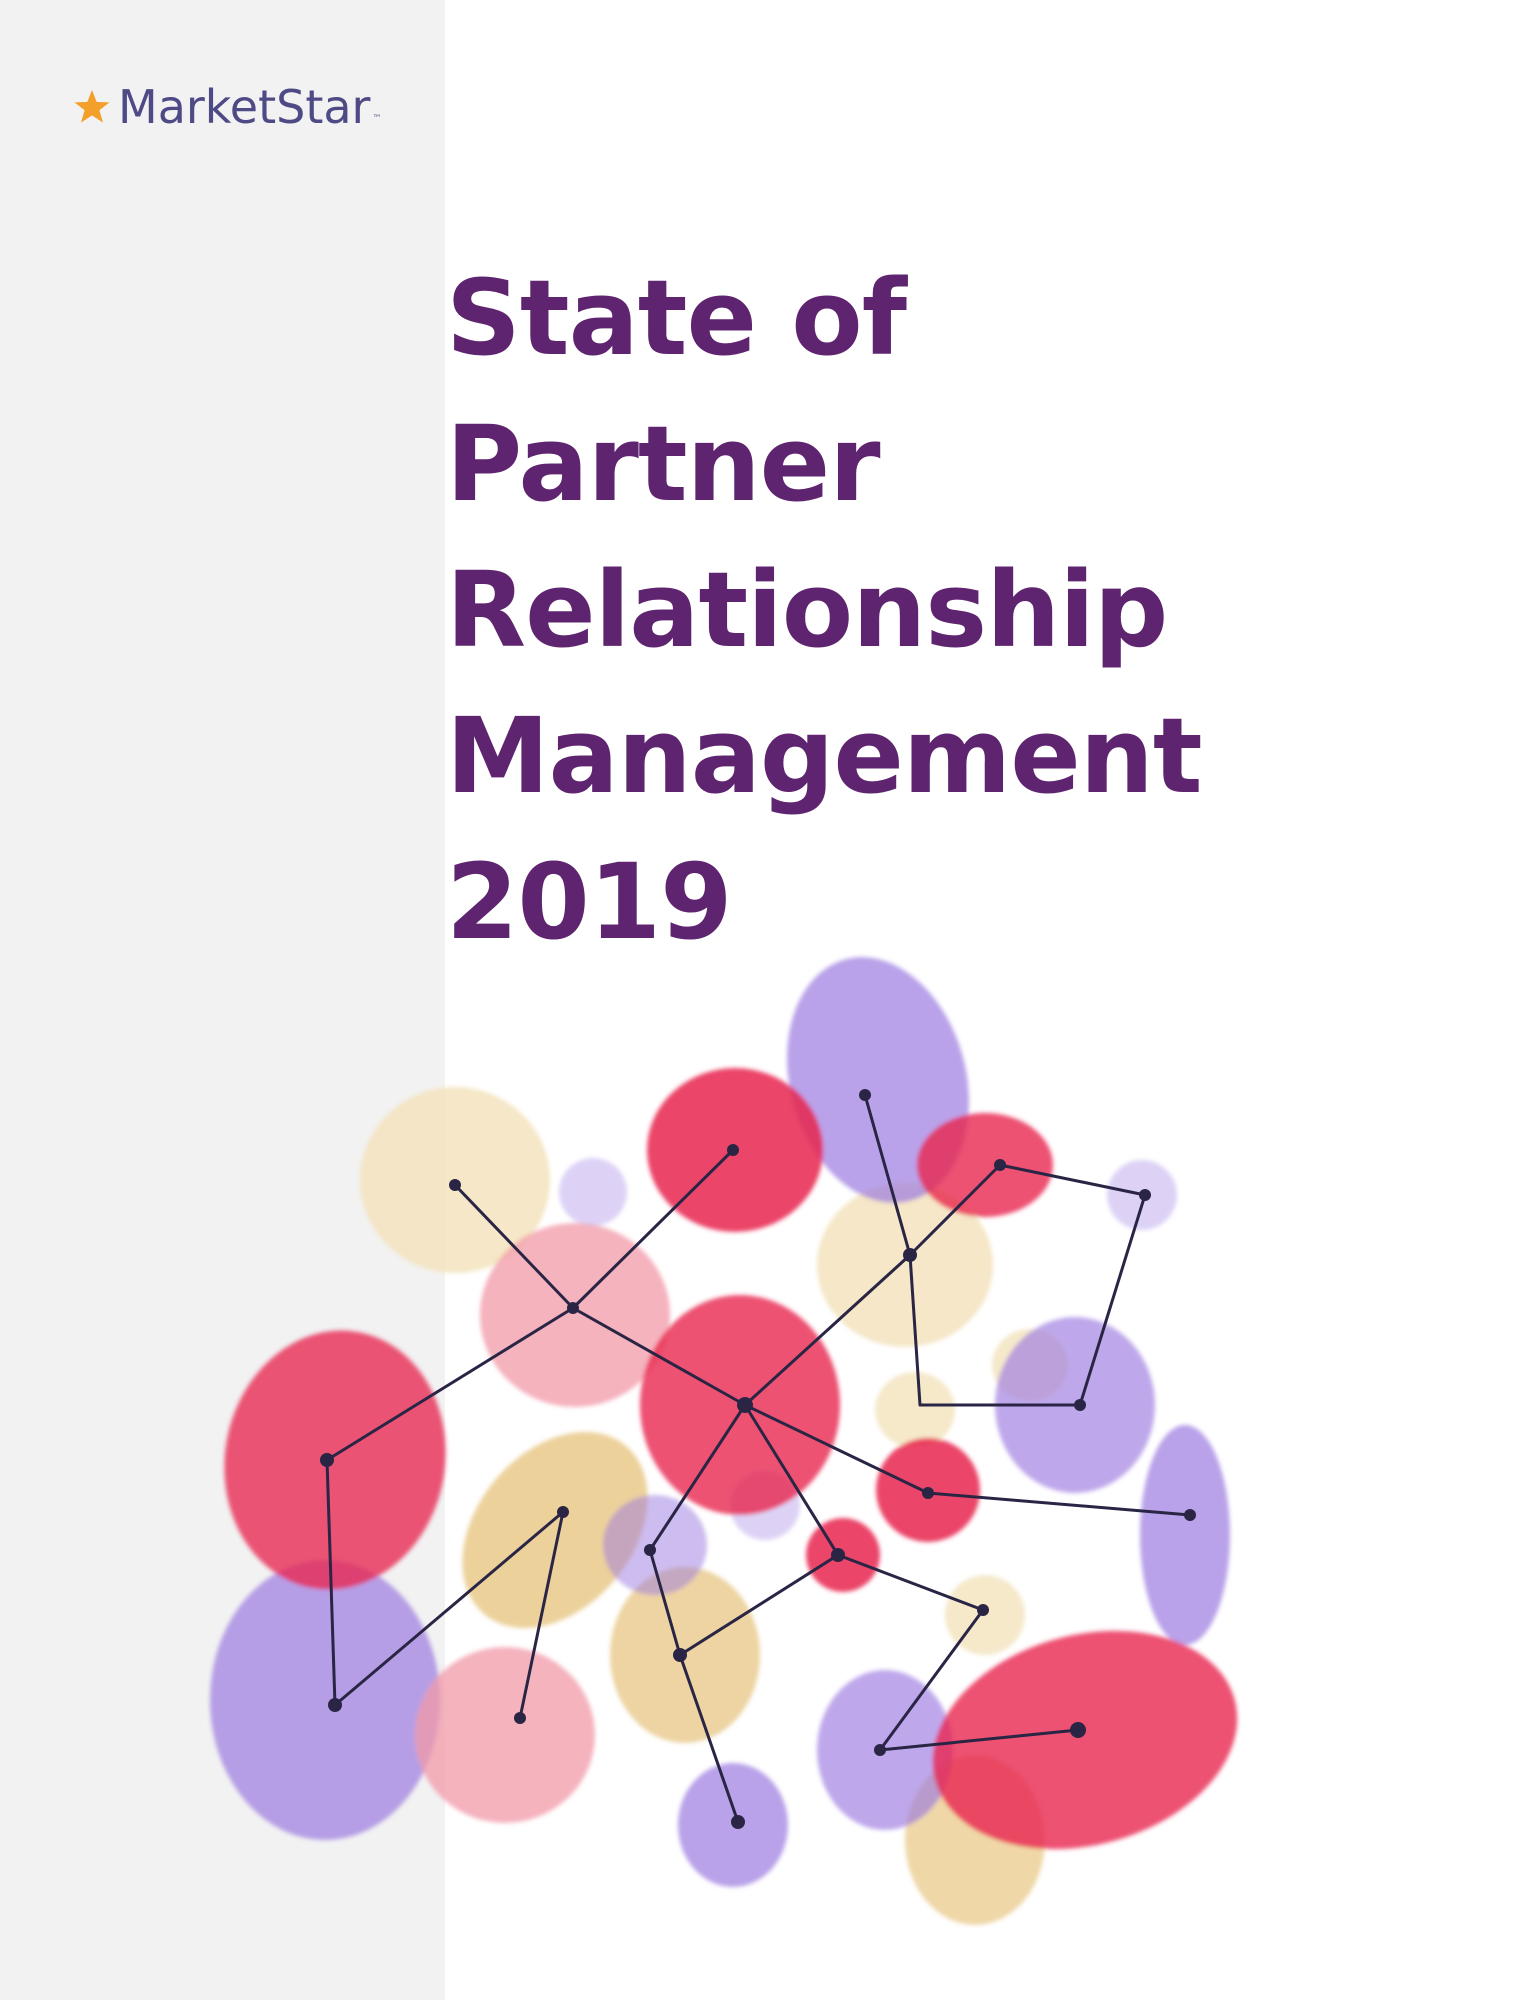 The width and height of the screenshot is (1520, 2000). I want to click on title-line-1: State of, so click(676, 318).